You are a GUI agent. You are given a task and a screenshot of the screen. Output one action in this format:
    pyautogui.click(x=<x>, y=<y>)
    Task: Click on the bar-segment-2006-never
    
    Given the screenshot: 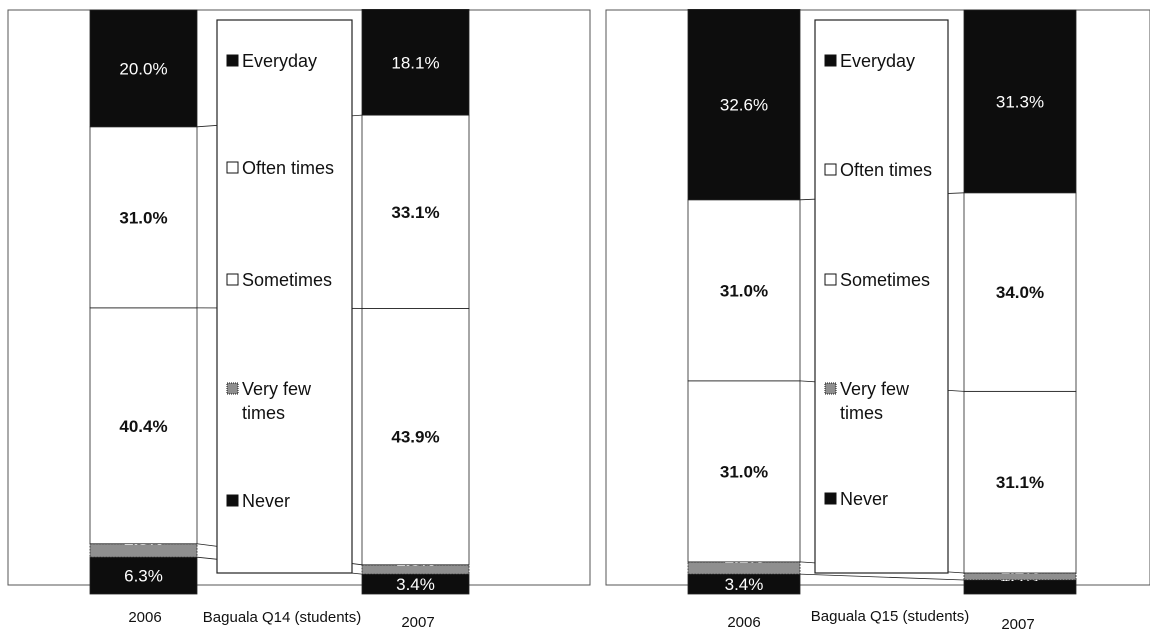 What is the action you would take?
    pyautogui.click(x=143, y=575)
    